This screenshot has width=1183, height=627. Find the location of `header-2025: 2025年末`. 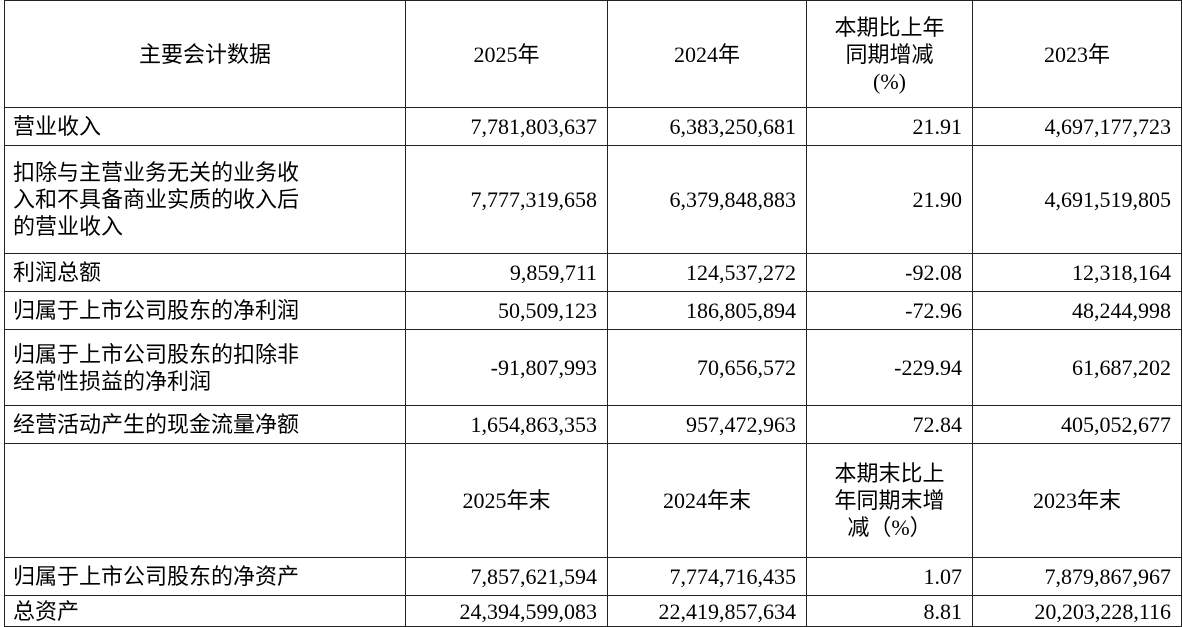

header-2025: 2025年末 is located at coordinates (506, 500).